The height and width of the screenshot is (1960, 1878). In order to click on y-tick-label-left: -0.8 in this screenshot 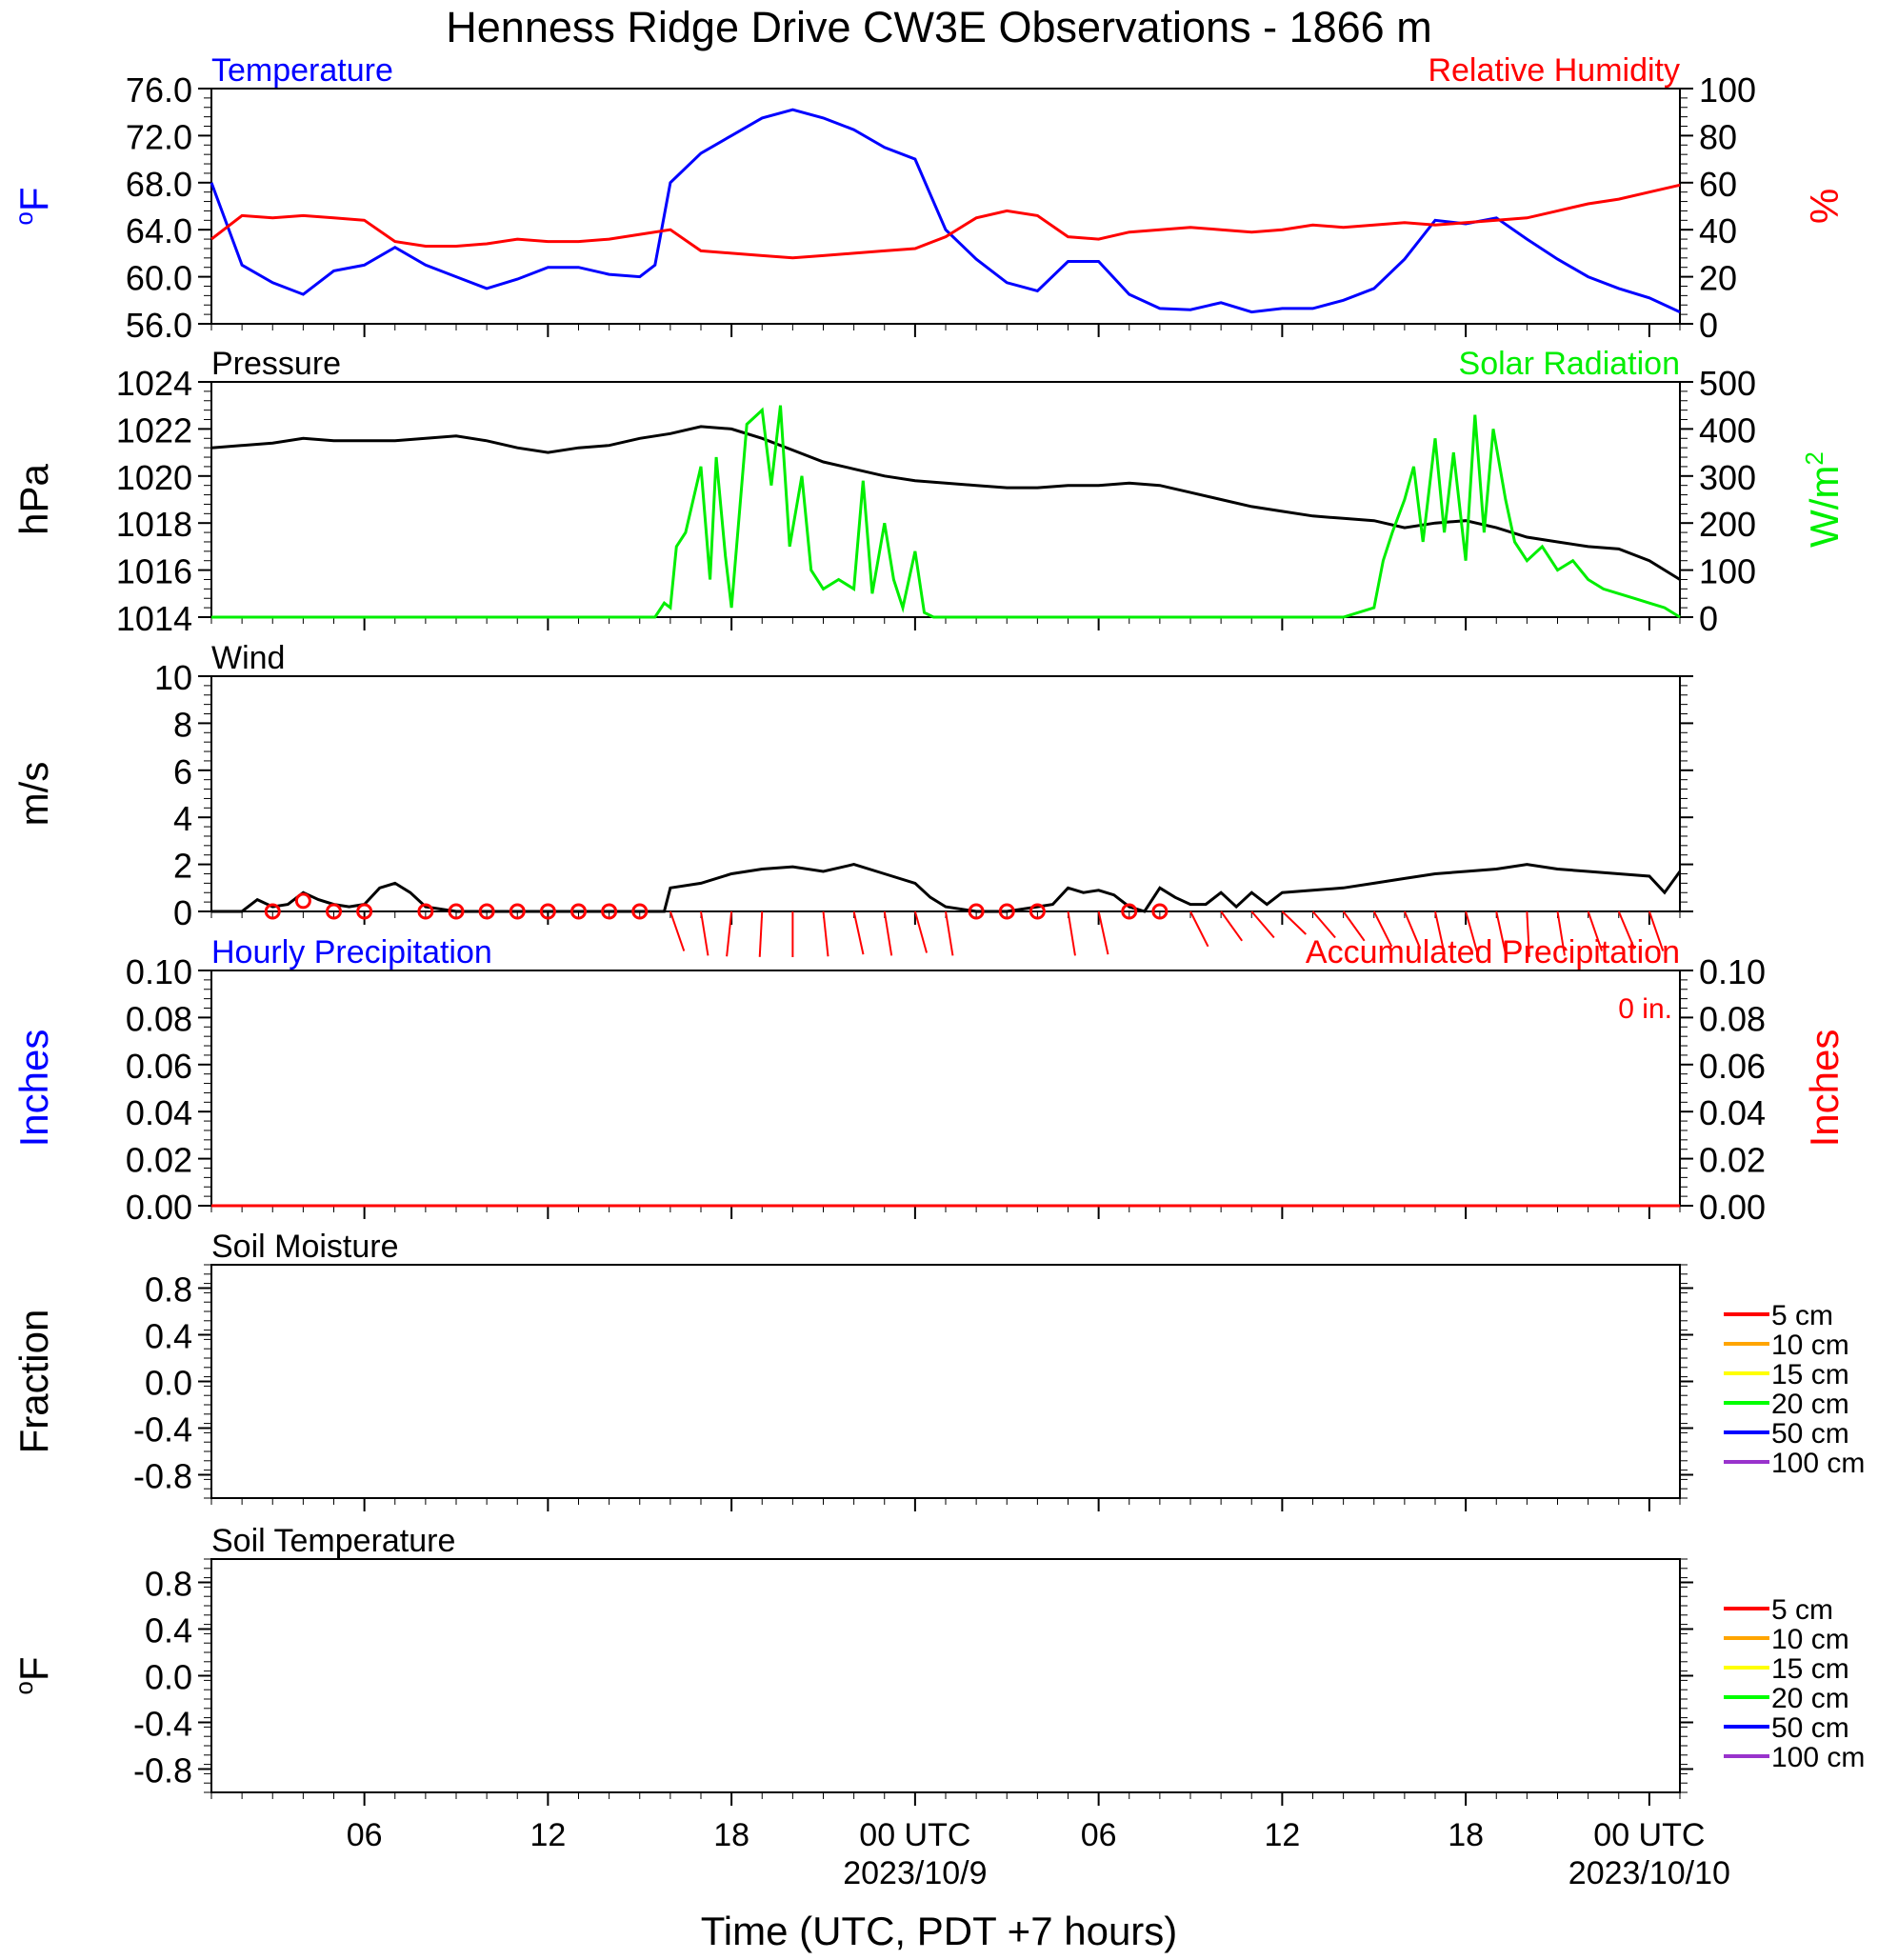, I will do `click(162, 1770)`.